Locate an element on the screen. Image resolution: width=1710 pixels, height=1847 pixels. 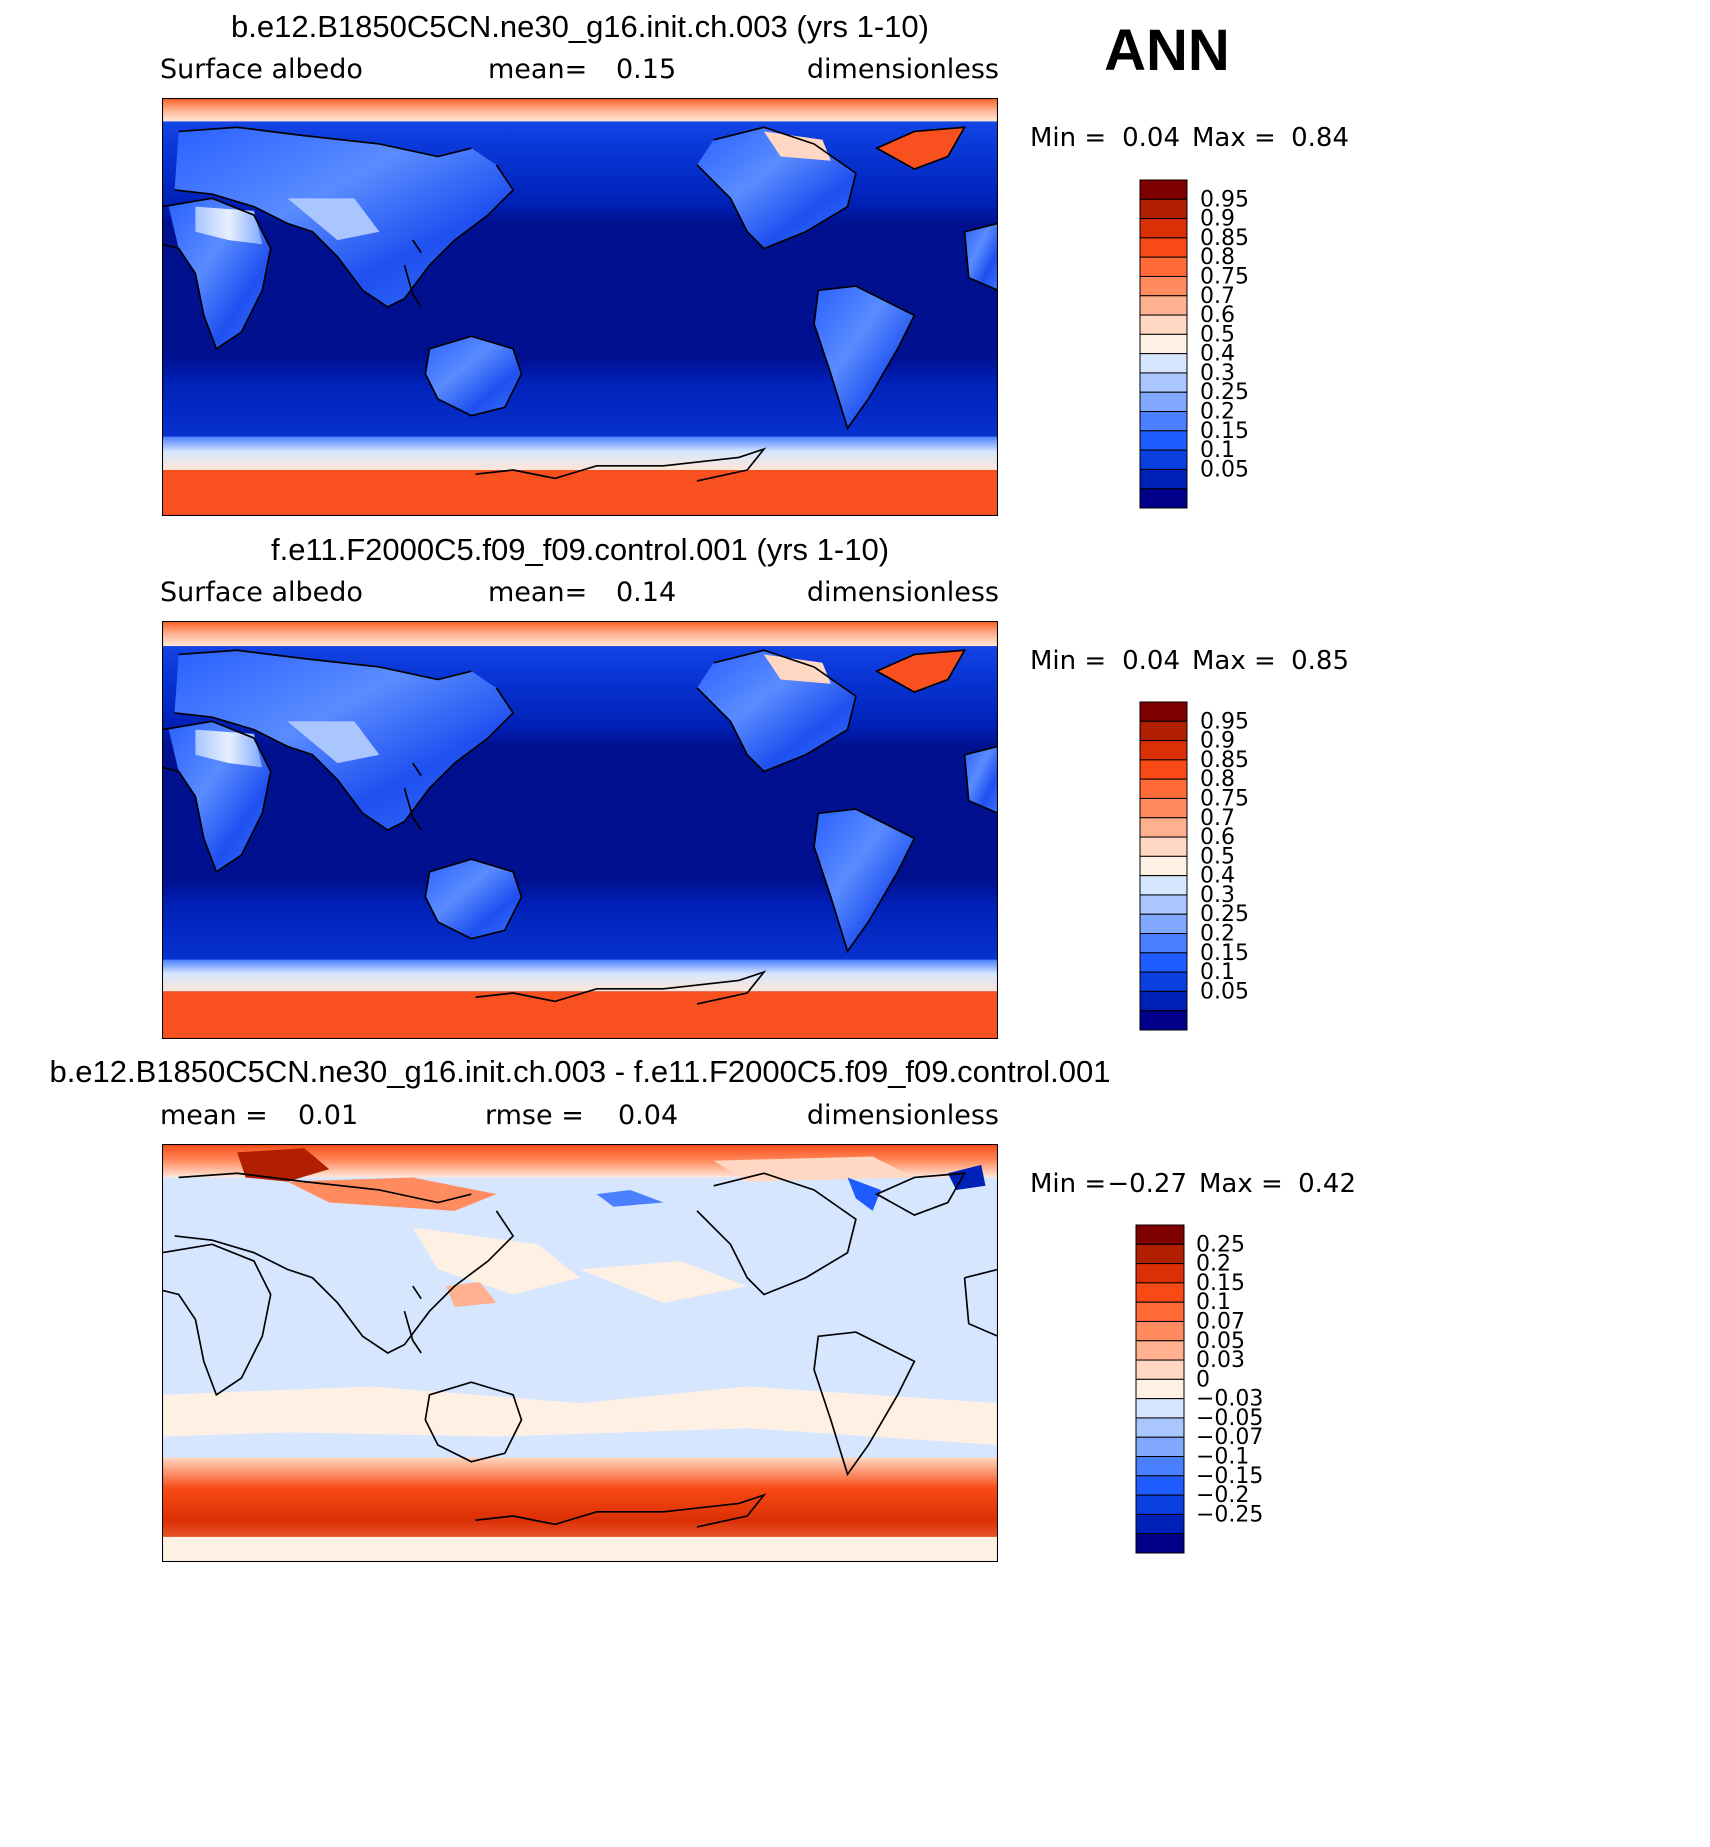
panel3-min-value: −0.27 is located at coordinates (1147, 1184).